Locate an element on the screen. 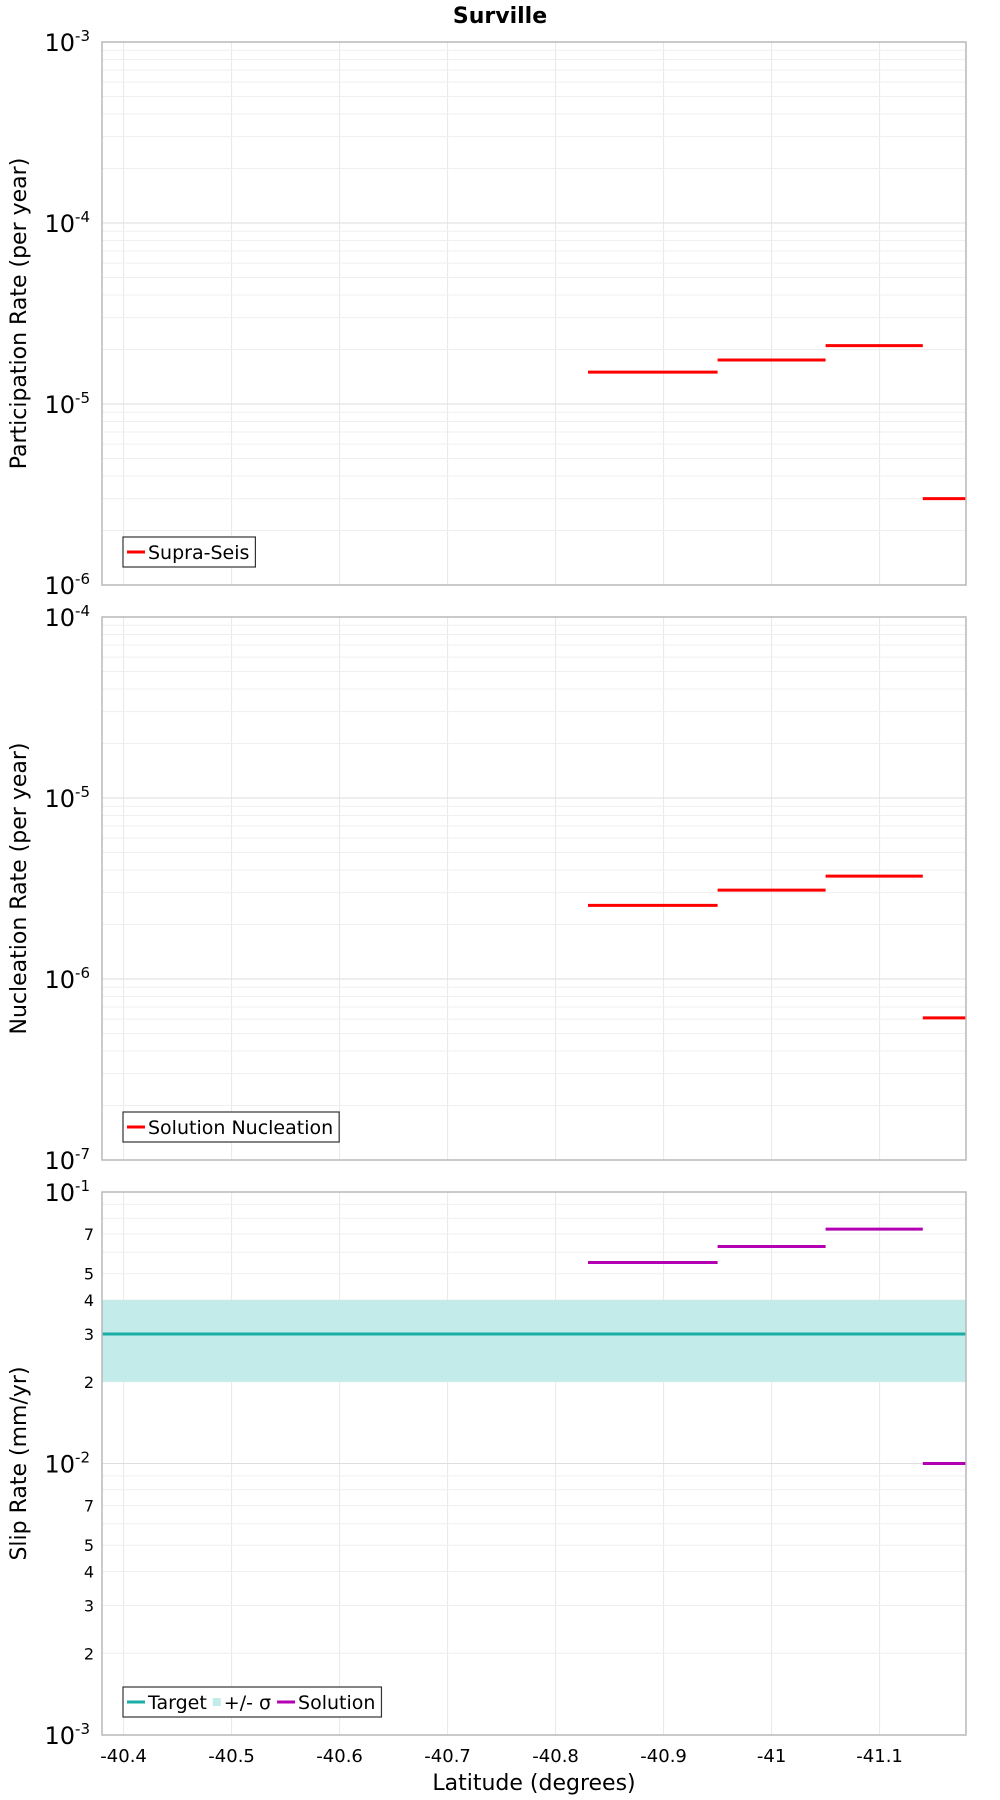 This screenshot has height=1800, width=1000. y-axis-label: Slip Rate (mm/yr) is located at coordinates (19, 1463).